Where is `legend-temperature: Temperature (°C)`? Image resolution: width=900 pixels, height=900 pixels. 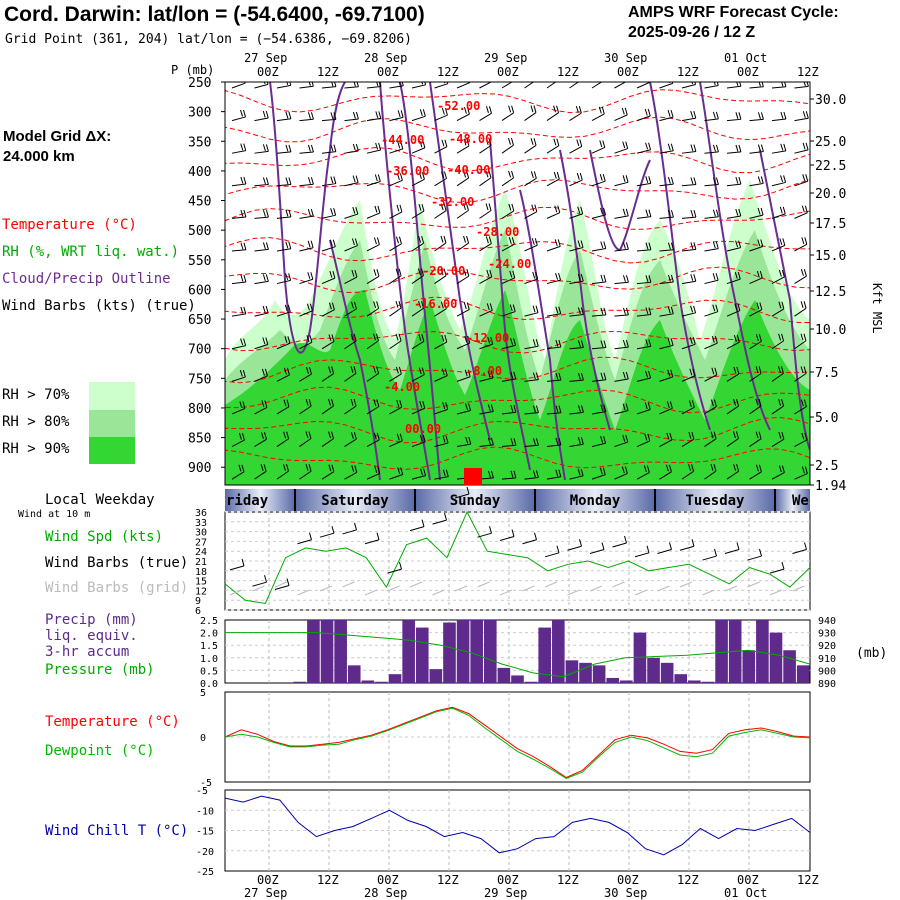
legend-temperature: Temperature (°C) is located at coordinates (69, 225).